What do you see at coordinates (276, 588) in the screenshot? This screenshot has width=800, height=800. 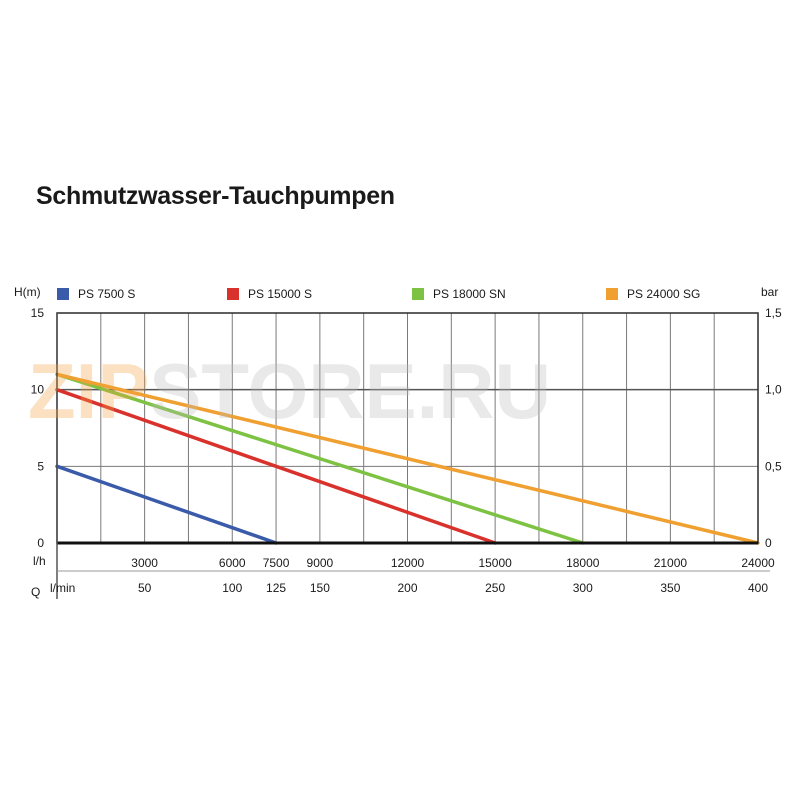 I see `x-tick-label-lmin: 125` at bounding box center [276, 588].